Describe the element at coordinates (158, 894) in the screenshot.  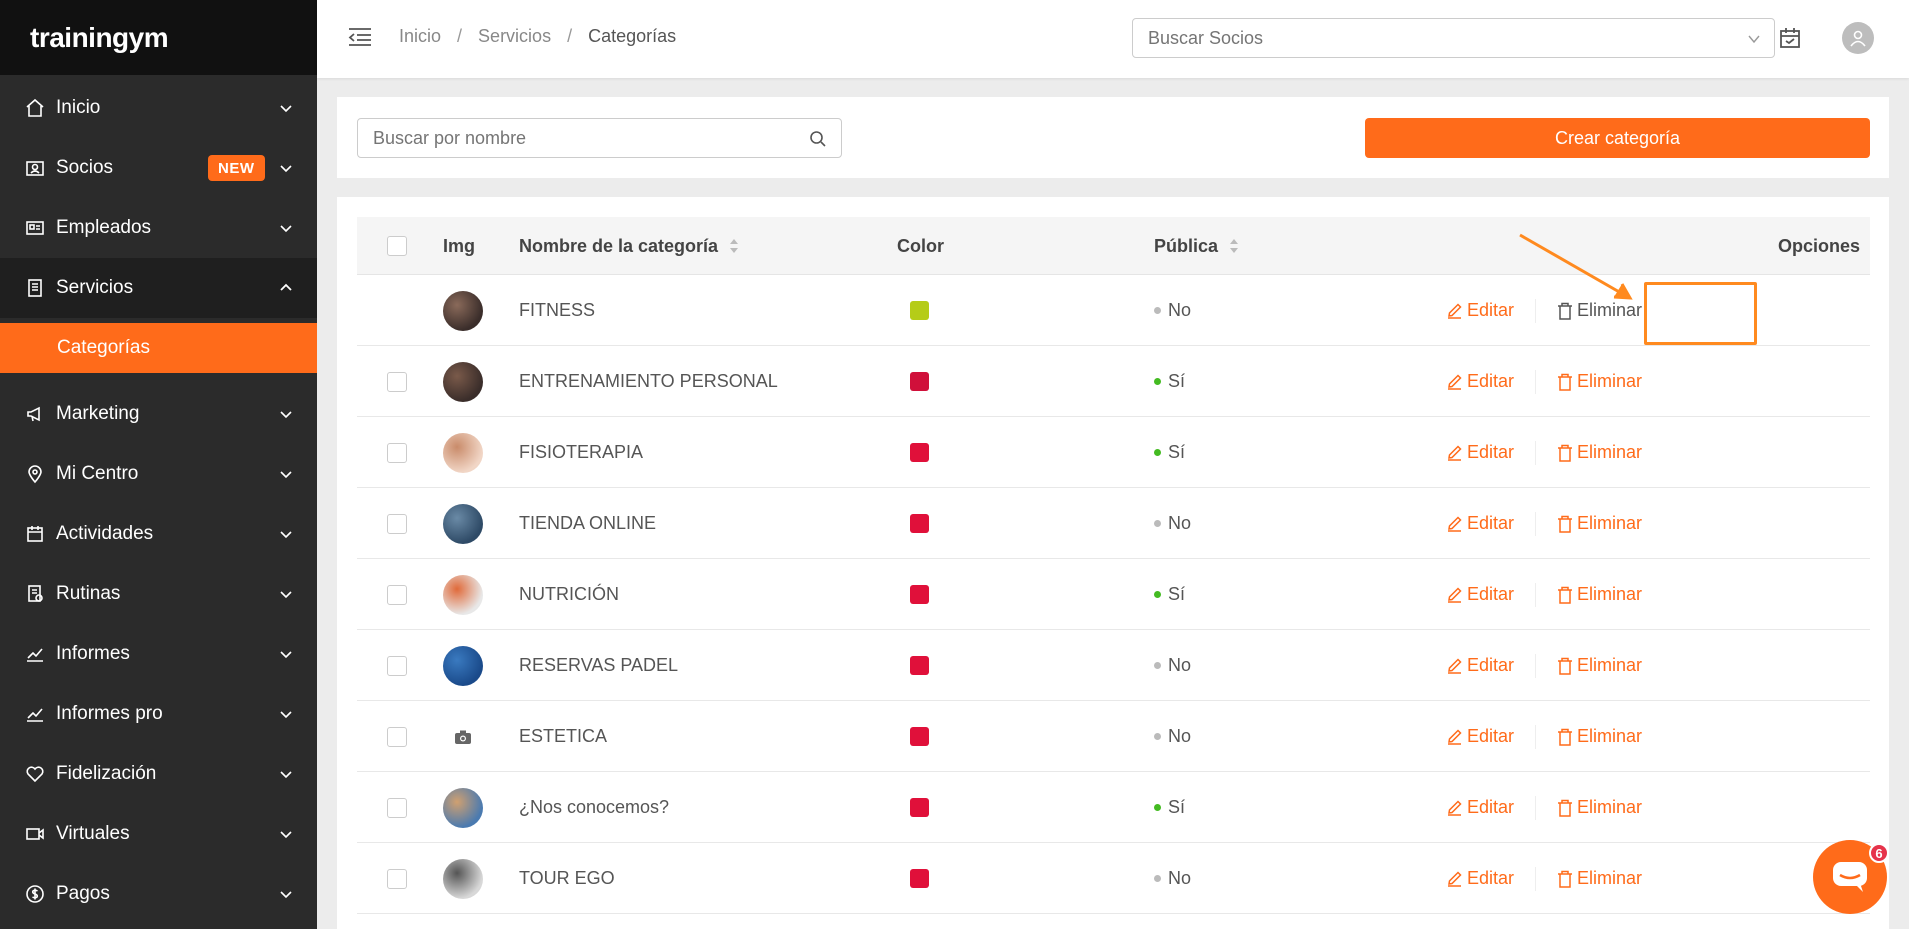
I see `sidebar-item-pagos: Pagos` at that location.